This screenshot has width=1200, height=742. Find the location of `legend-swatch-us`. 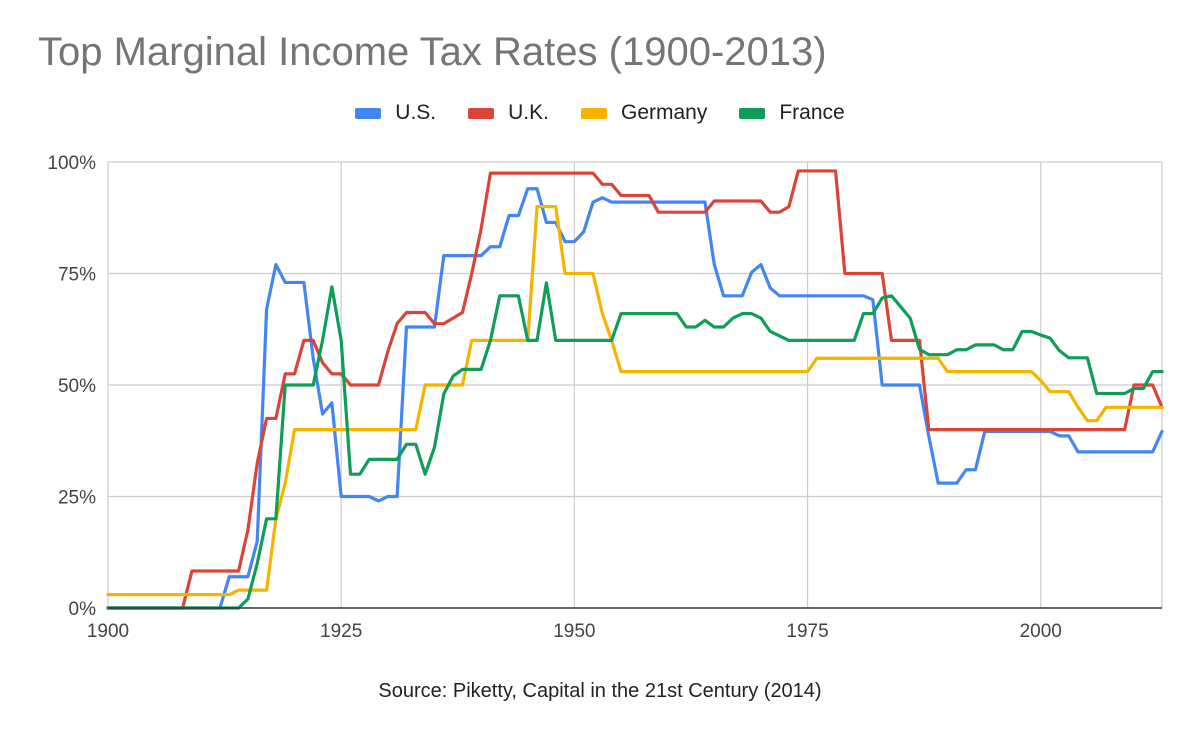

legend-swatch-us is located at coordinates (368, 113).